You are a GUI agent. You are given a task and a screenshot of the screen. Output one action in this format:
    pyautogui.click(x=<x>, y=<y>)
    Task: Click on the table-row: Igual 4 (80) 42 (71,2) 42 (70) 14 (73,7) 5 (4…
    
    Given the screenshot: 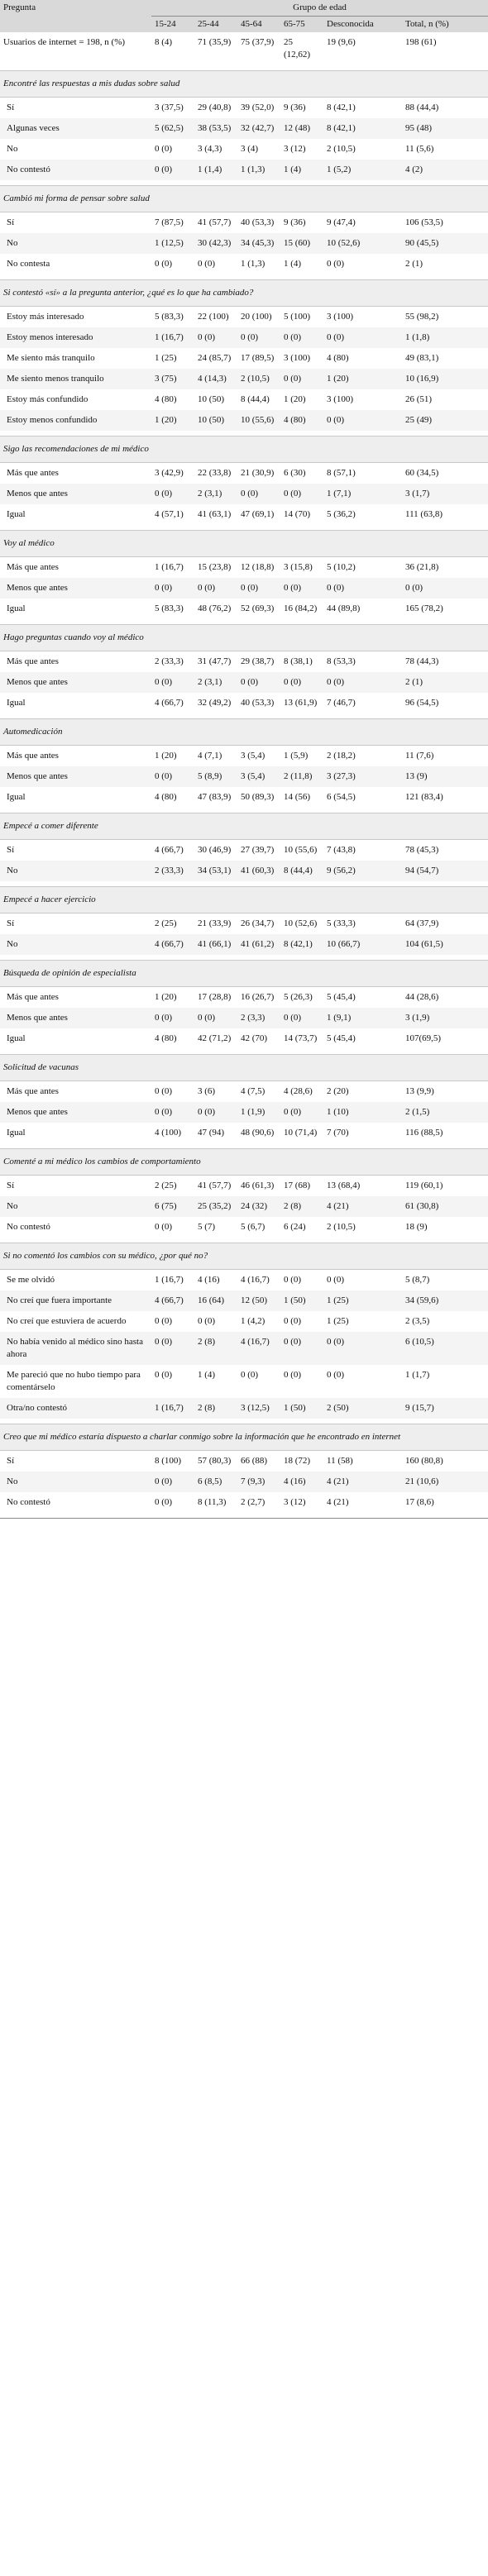 What is the action you would take?
    pyautogui.click(x=244, y=1038)
    